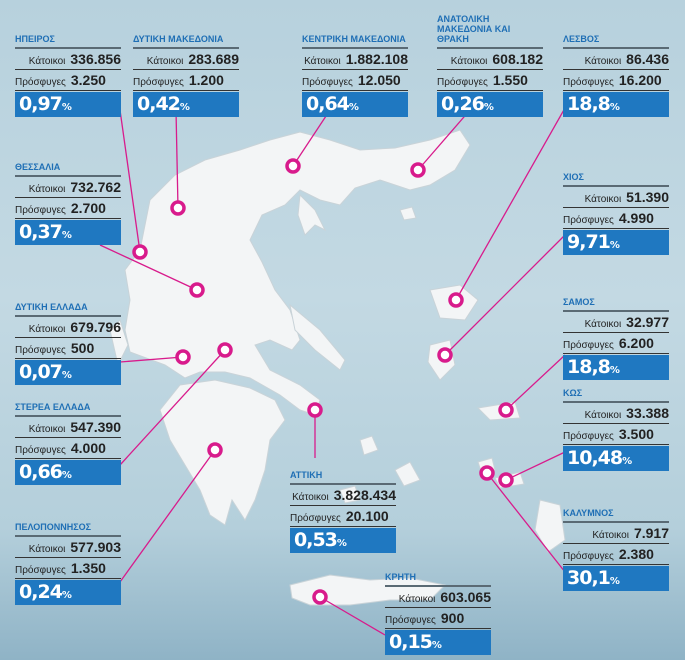 The height and width of the screenshot is (660, 685). I want to click on refugees-row: Πρόσφυγες 20.100, so click(343, 516).